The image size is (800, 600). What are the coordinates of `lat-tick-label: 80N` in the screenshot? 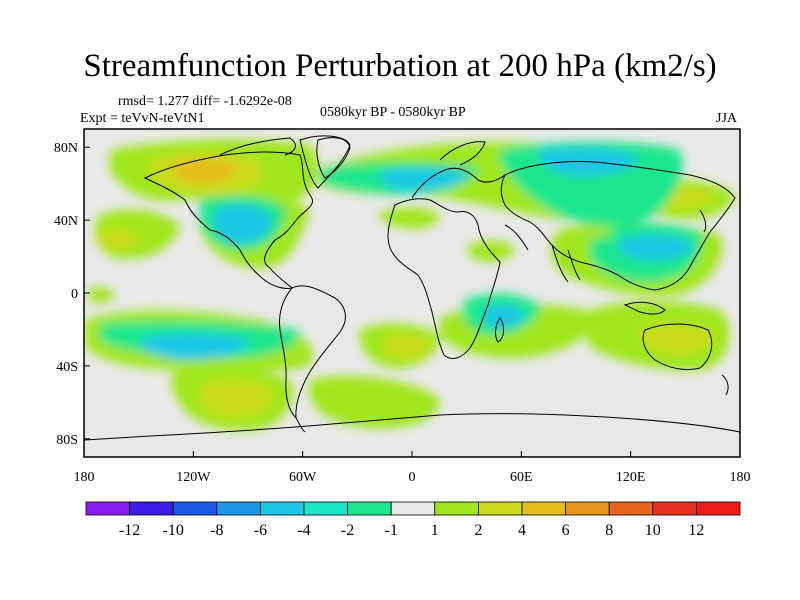 It's located at (66, 148).